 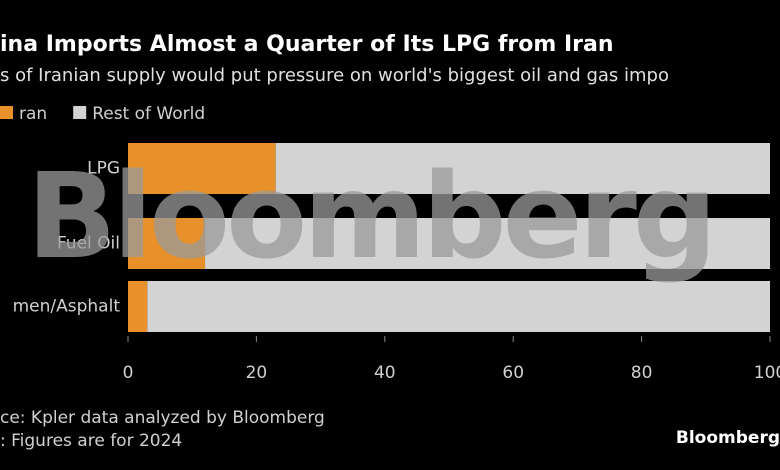 I want to click on y-tick-label: LPG, so click(x=103, y=169).